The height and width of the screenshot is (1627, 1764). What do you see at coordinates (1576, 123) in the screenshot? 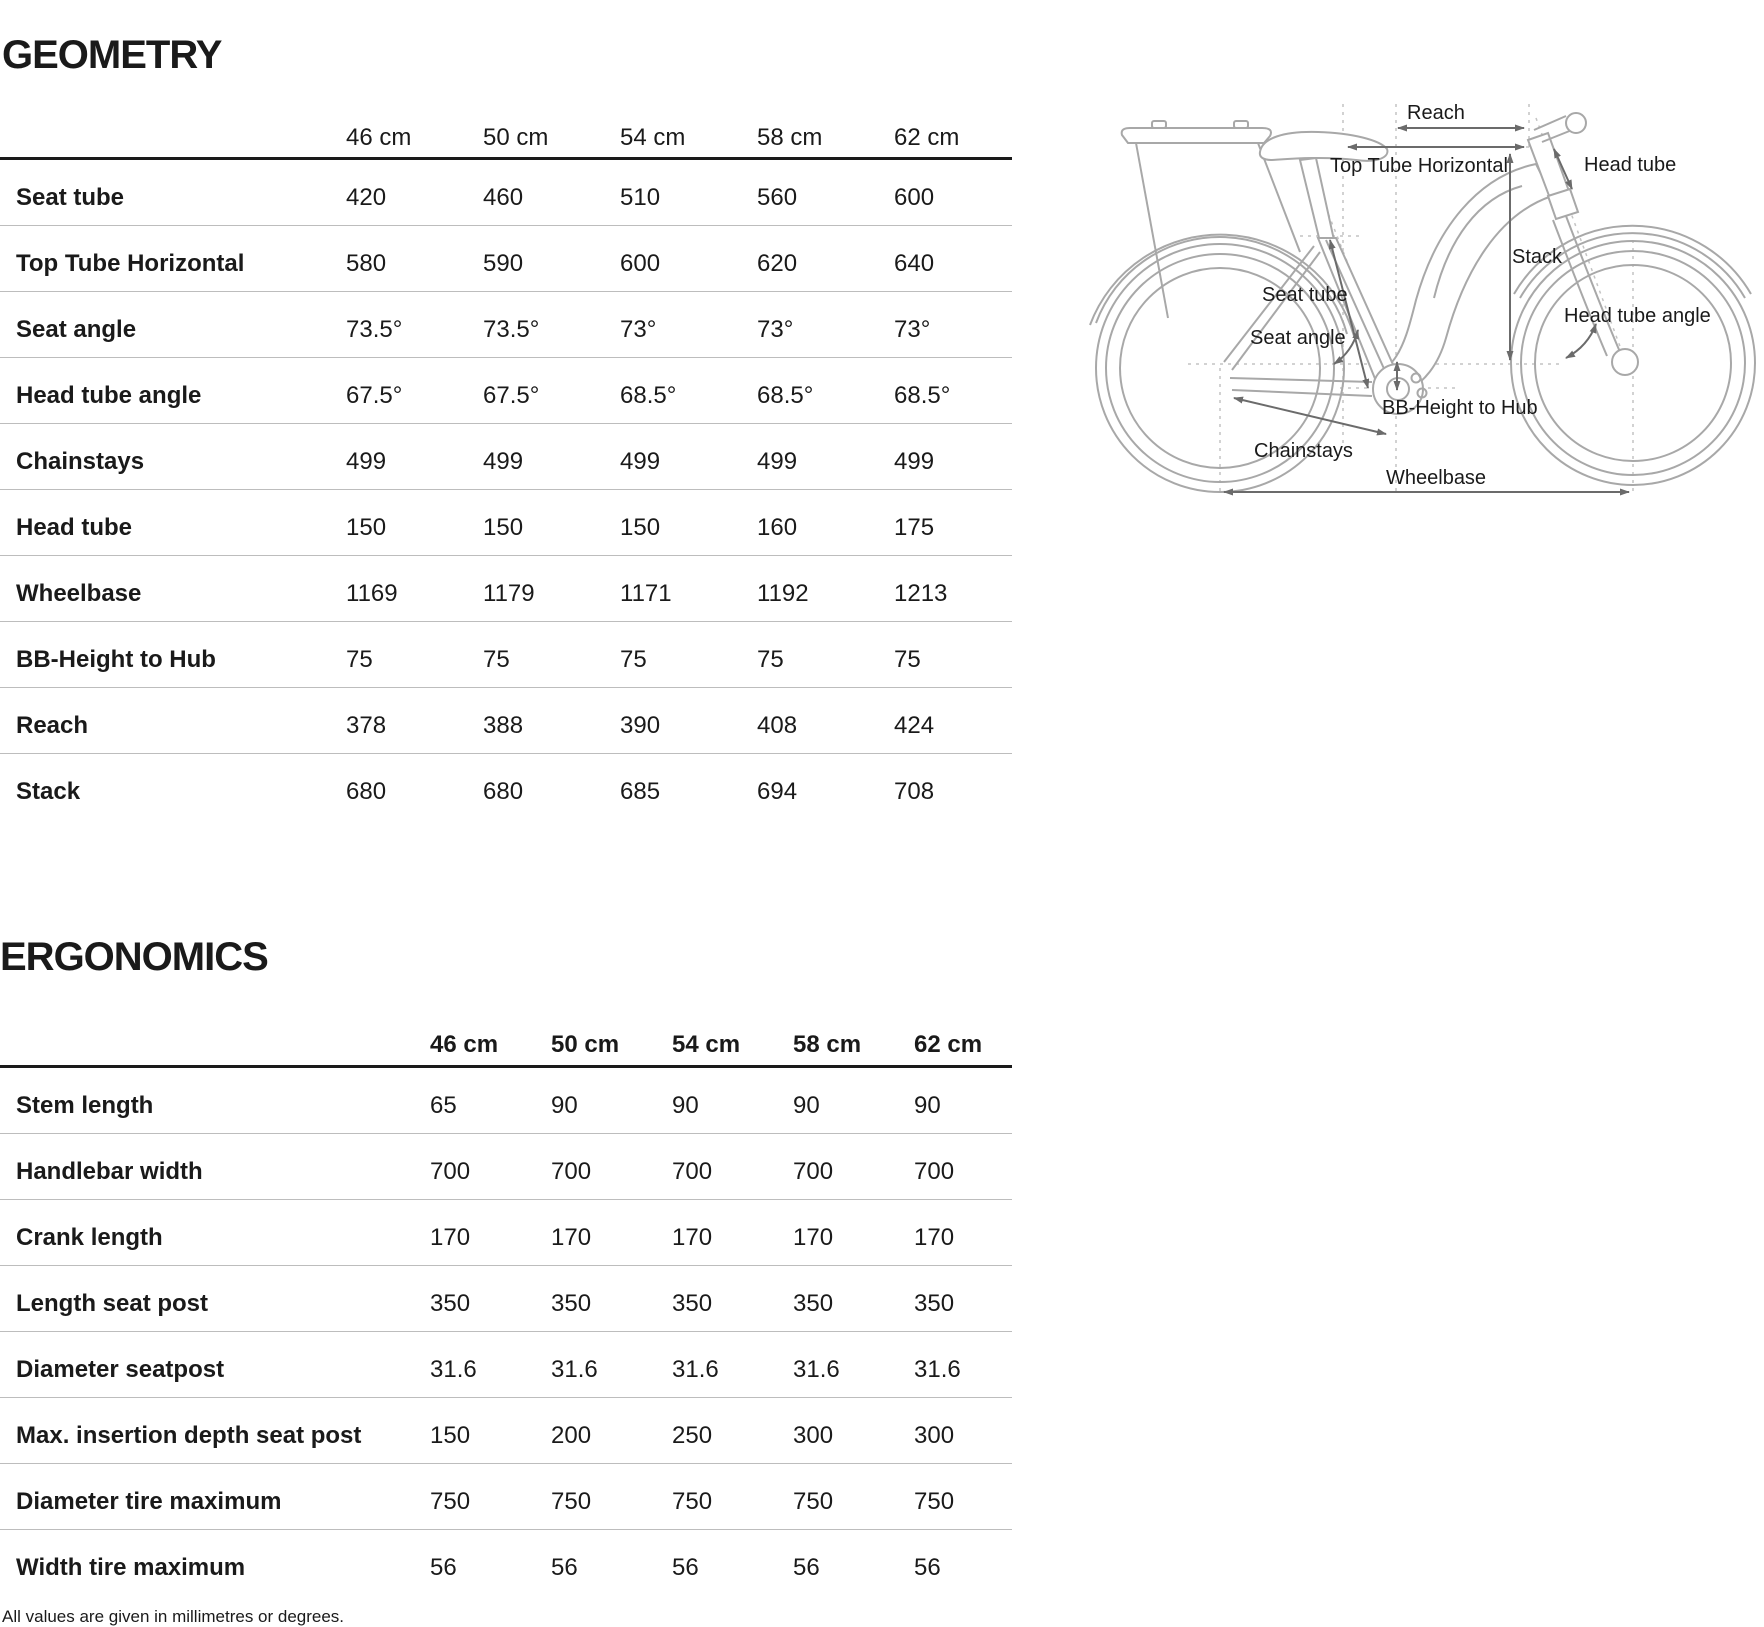
I see `handlebar-grip` at bounding box center [1576, 123].